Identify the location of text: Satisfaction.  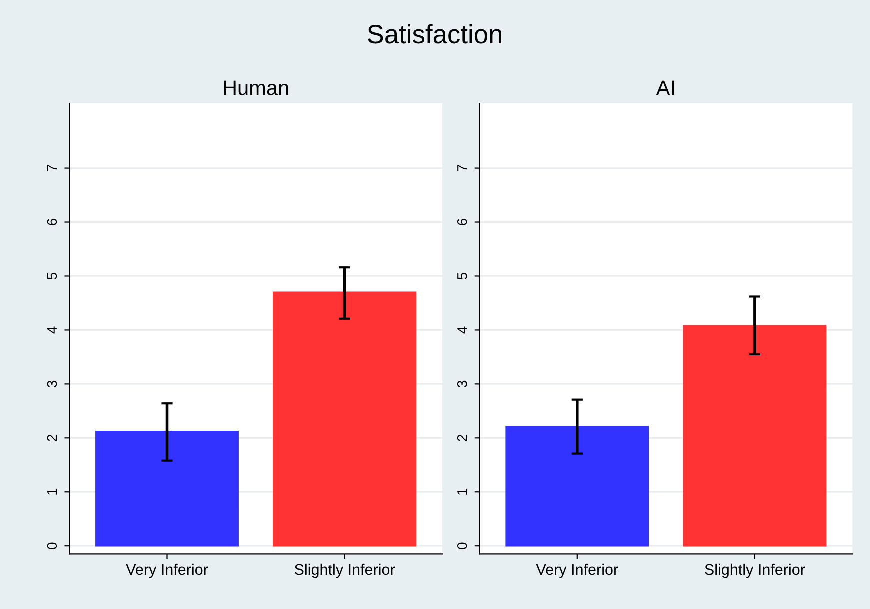
(435, 34).